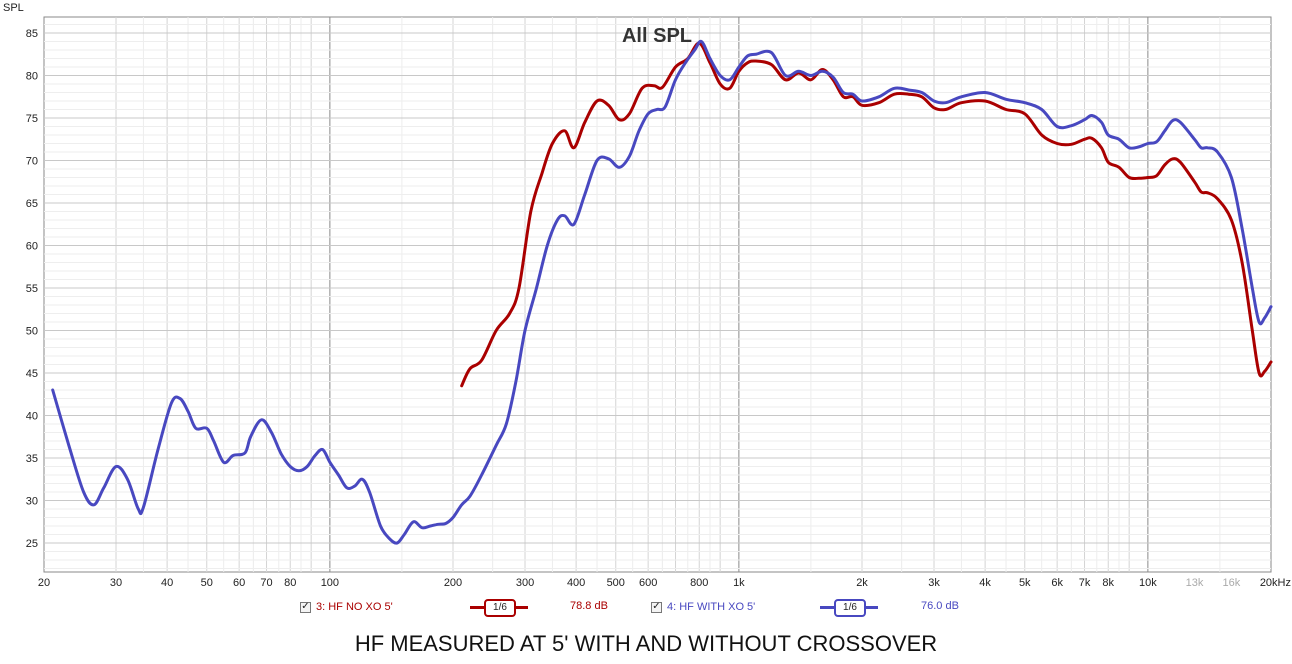 This screenshot has width=1292, height=664. What do you see at coordinates (1195, 583) in the screenshot?
I see `x-tick-label: 13k` at bounding box center [1195, 583].